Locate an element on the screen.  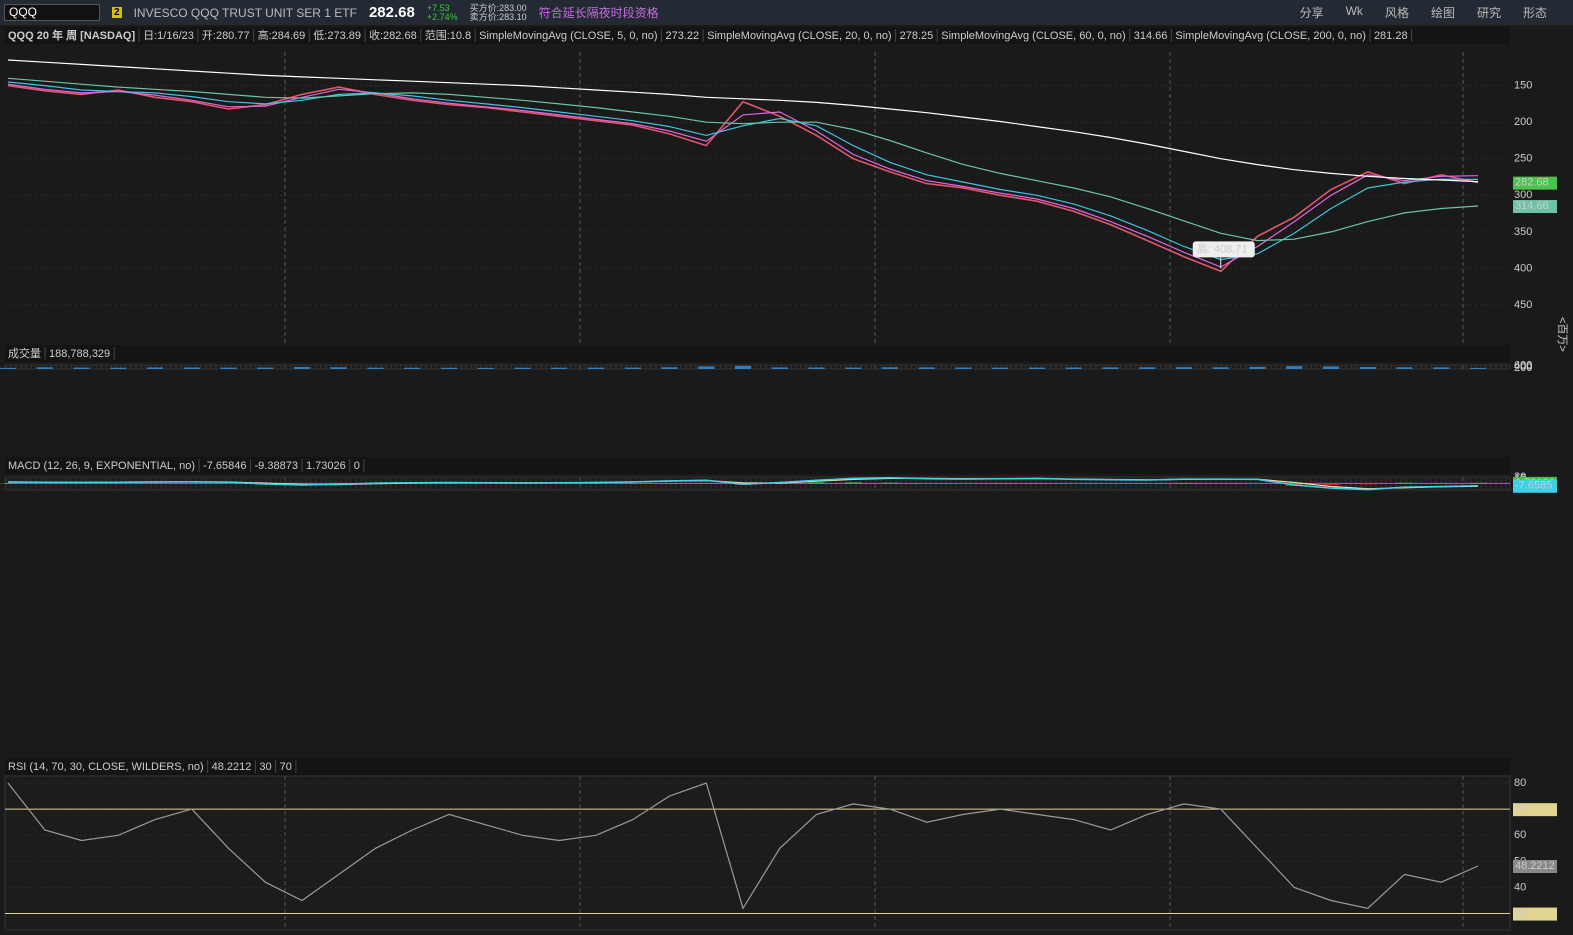
header-item: 高:284.69 is located at coordinates (282, 35).